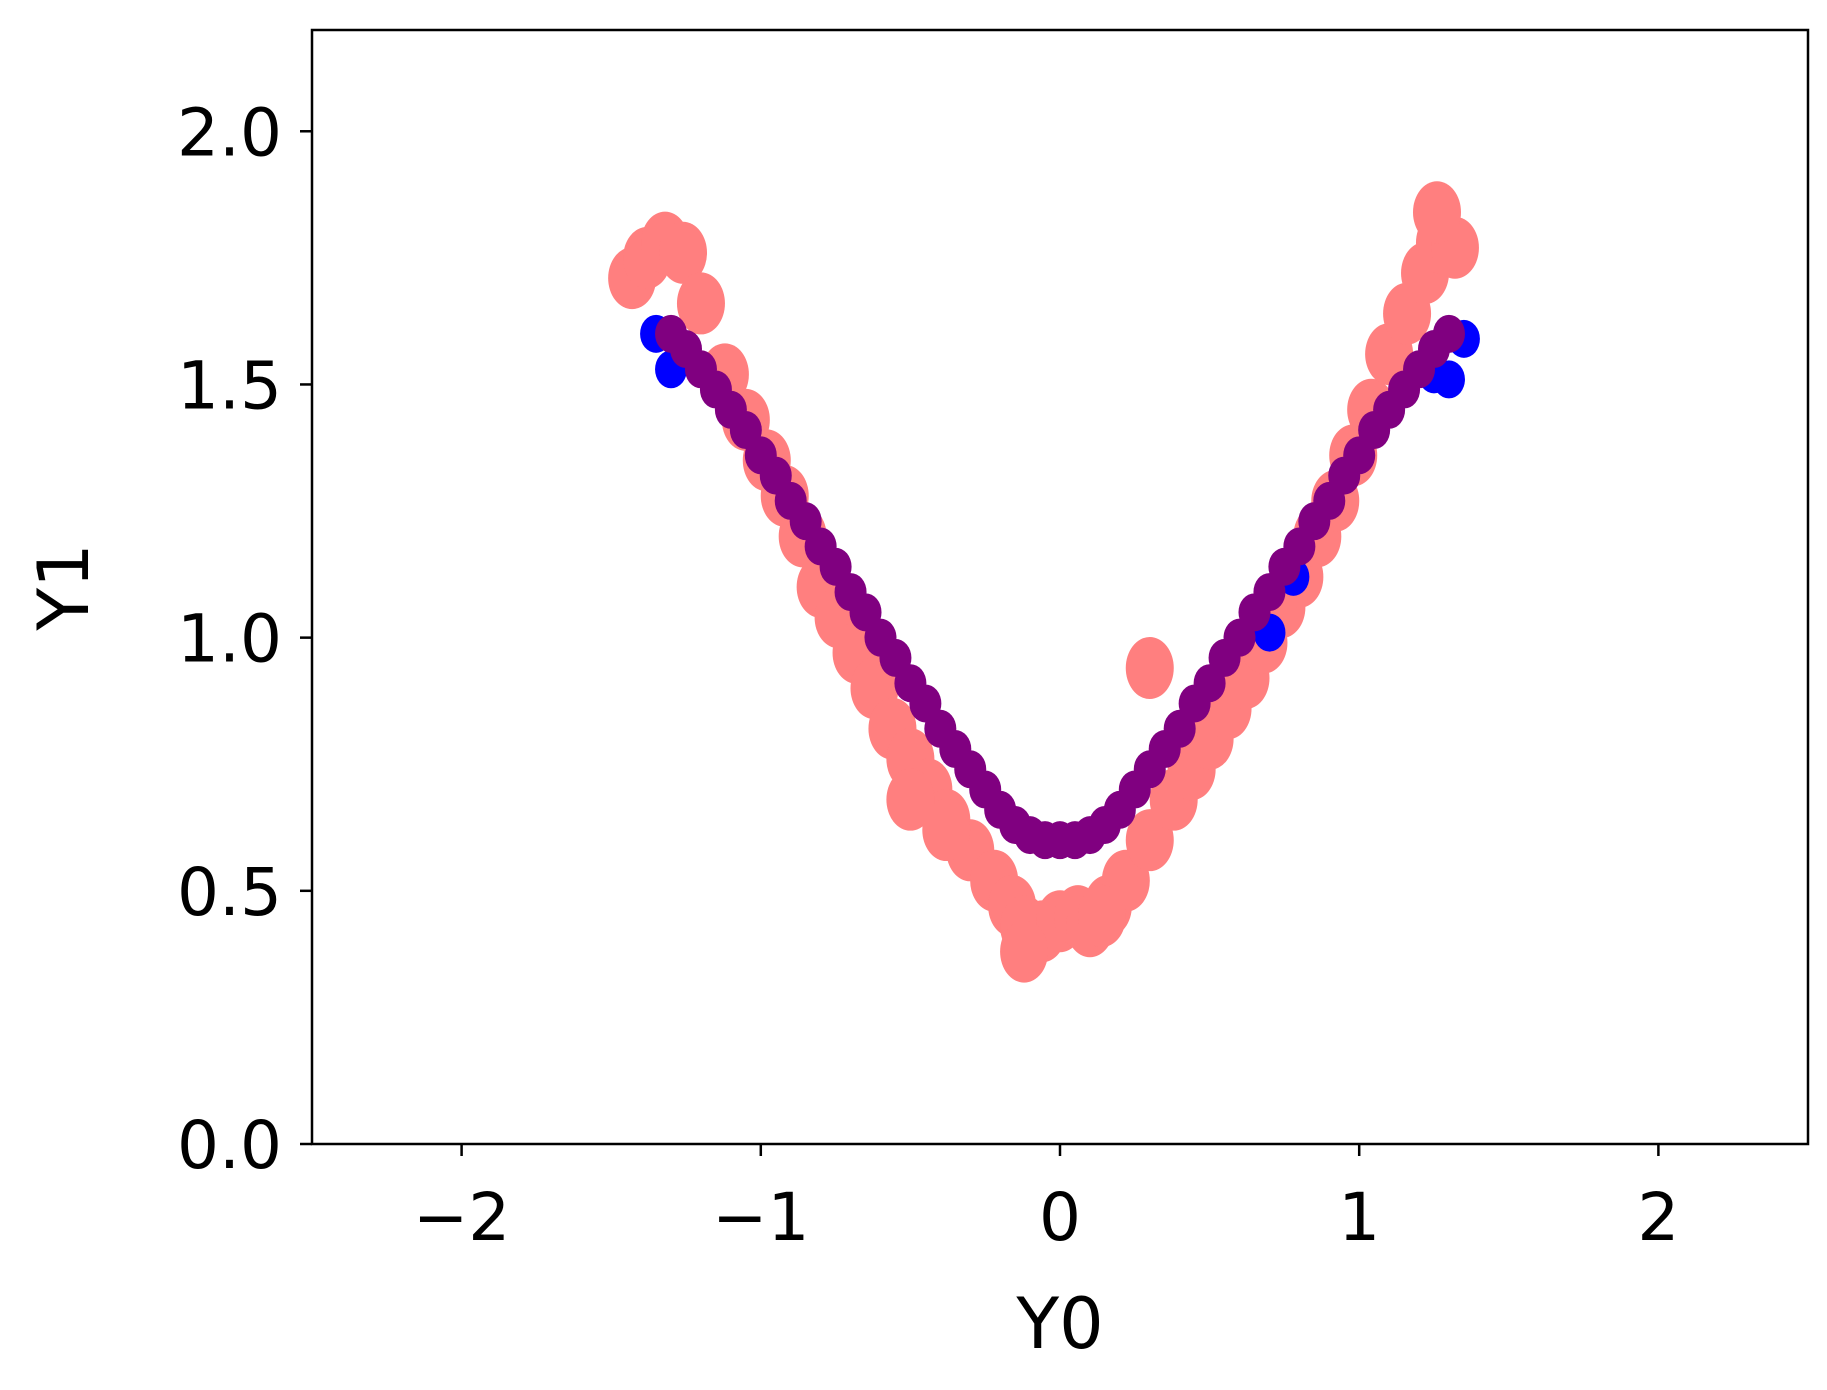 The image size is (1827, 1390). I want to click on y-tick-label: 0.0, so click(229, 1145).